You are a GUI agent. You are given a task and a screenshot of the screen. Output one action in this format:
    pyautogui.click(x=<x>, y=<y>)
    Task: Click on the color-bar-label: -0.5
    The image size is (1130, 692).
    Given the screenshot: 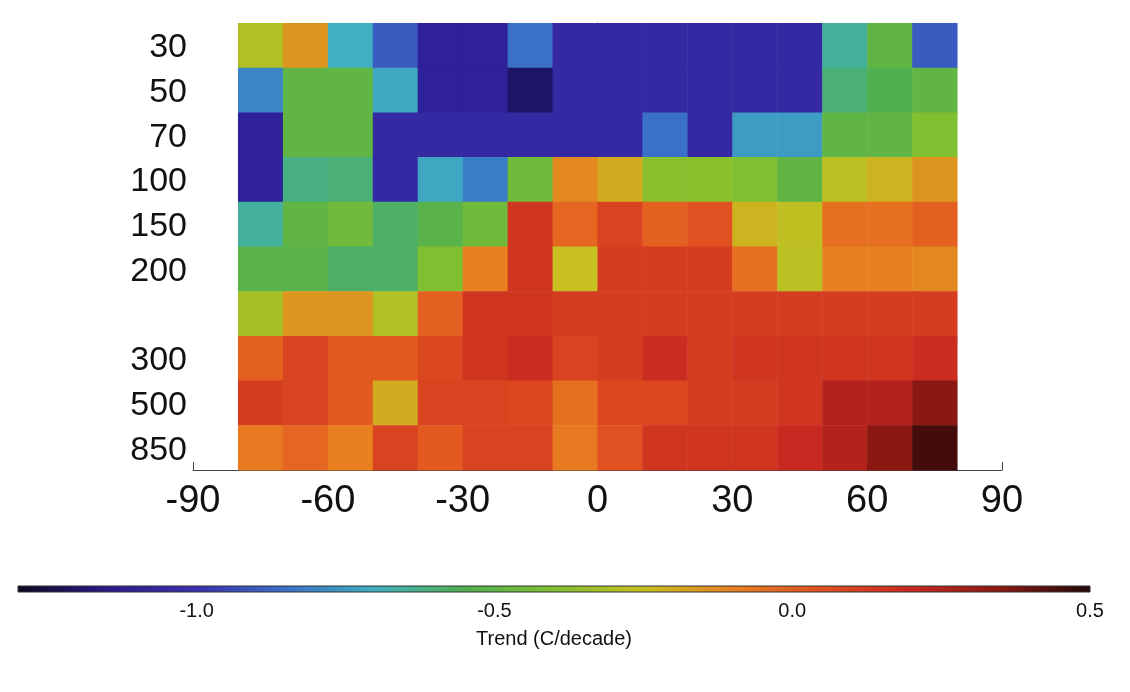 What is the action you would take?
    pyautogui.click(x=494, y=610)
    